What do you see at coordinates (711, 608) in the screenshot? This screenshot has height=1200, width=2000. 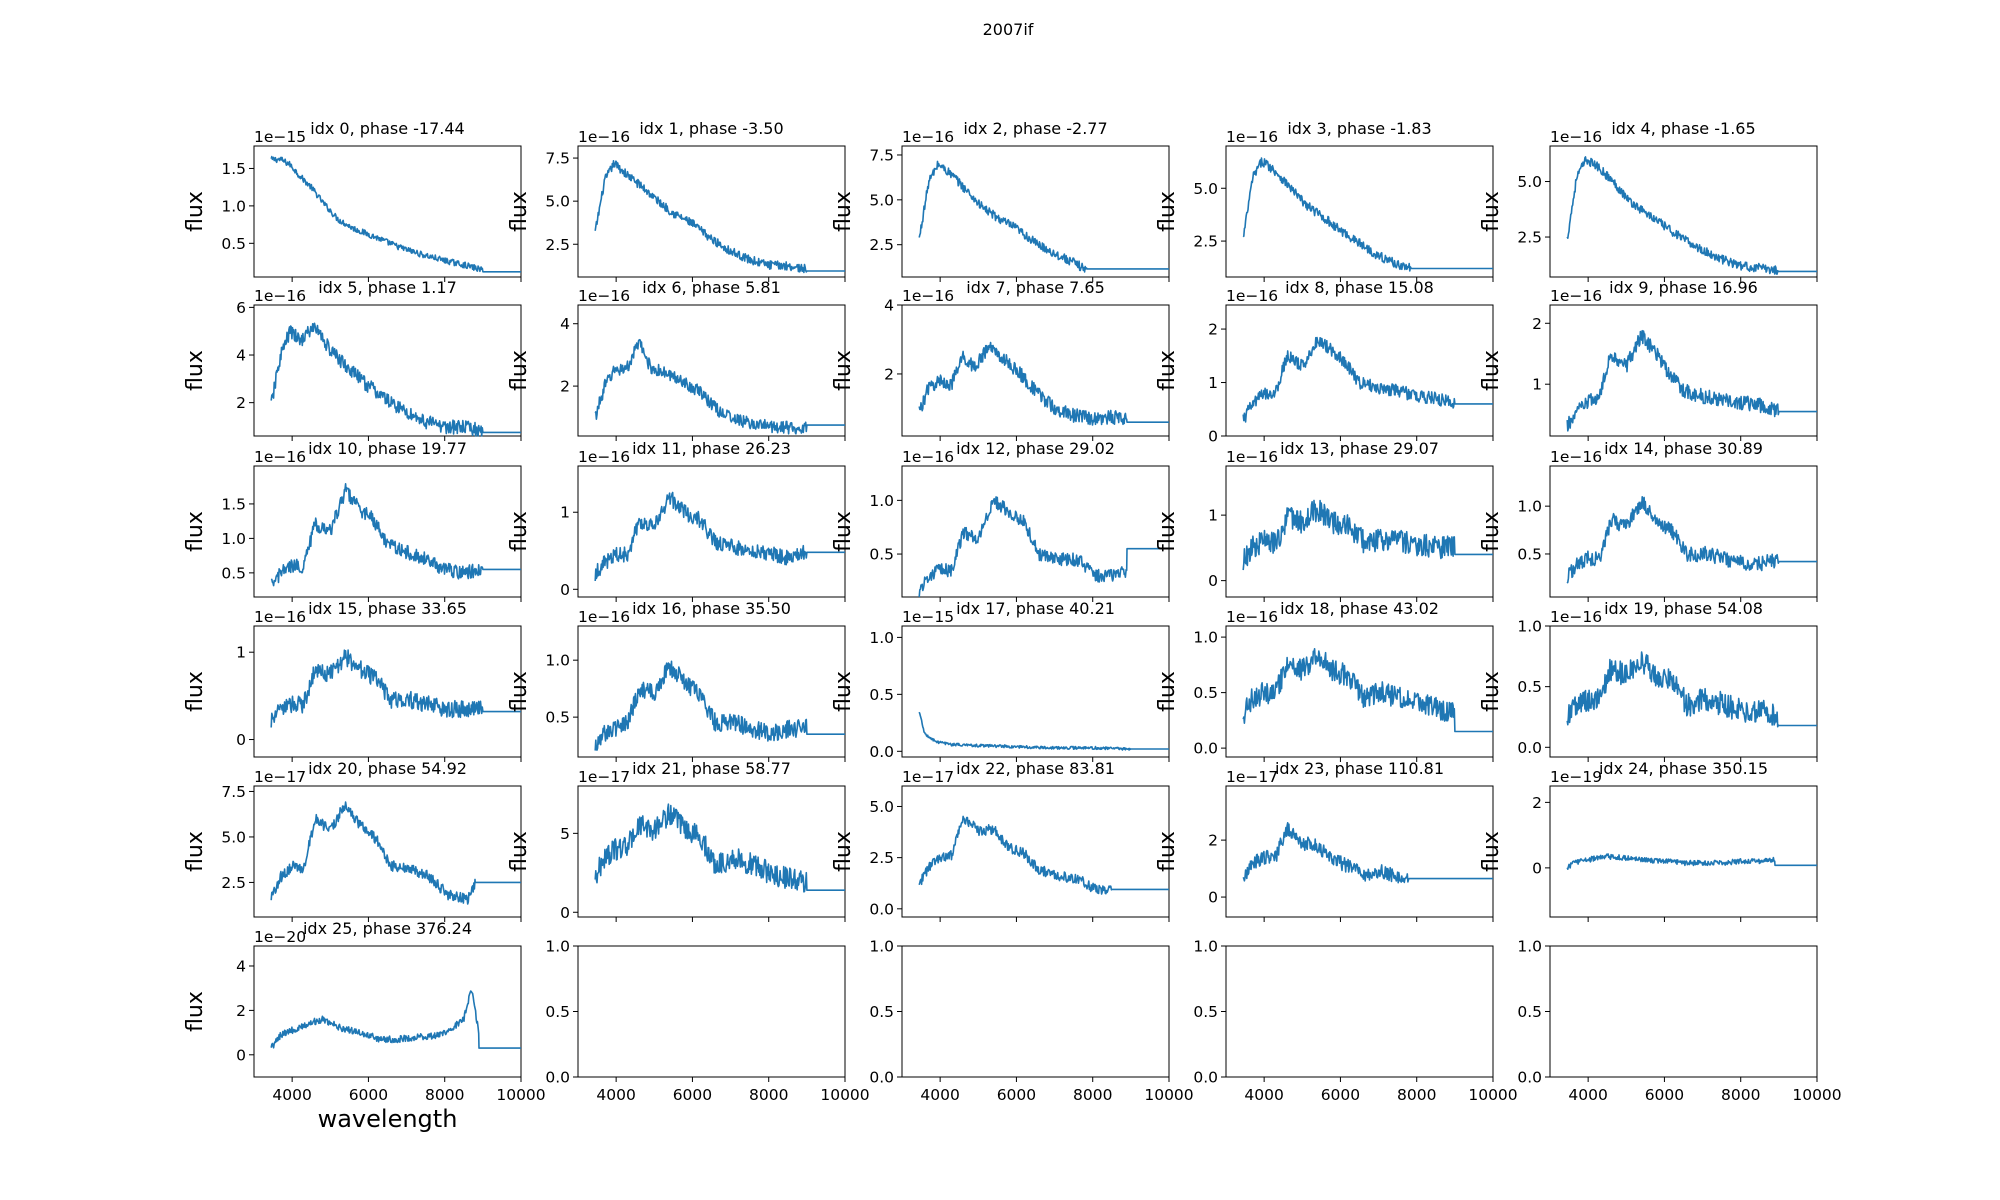 I see `subplot-title: idx 16, phase 35.50` at bounding box center [711, 608].